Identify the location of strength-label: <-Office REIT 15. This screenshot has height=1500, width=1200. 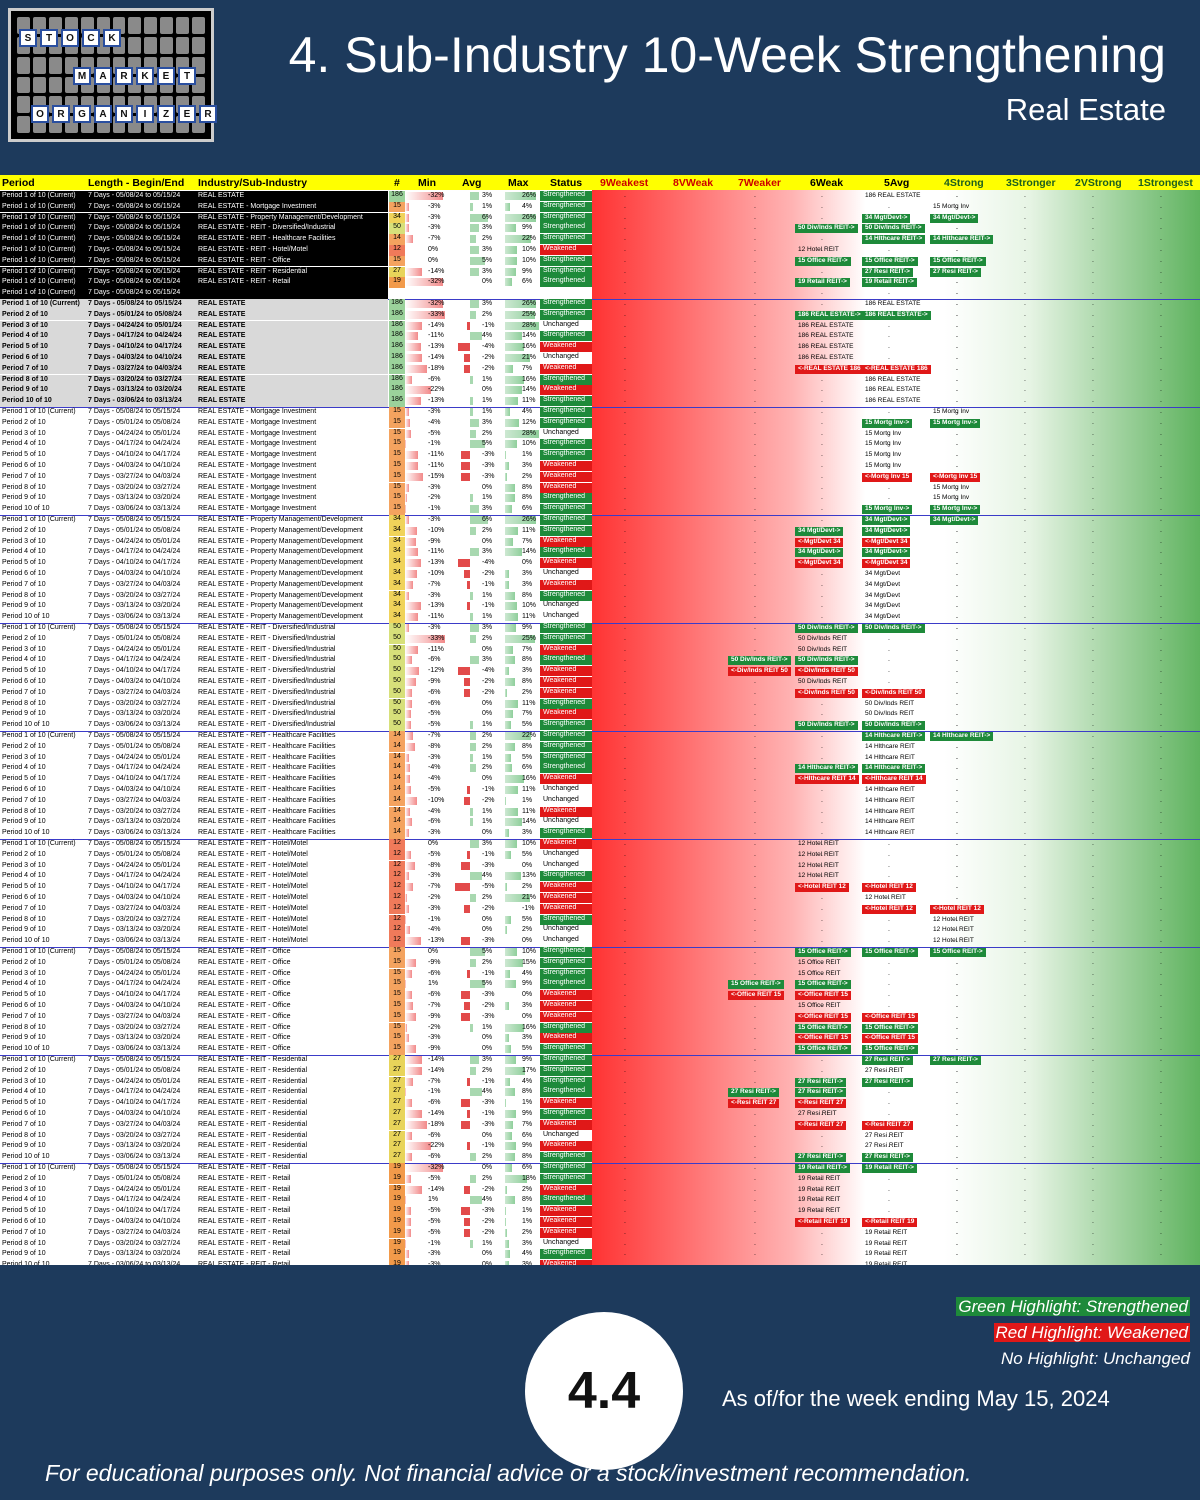
(890, 1039).